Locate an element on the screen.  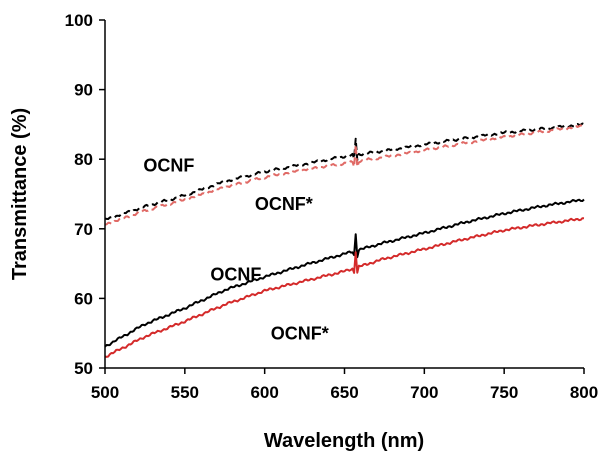
x-axis-title: Wavelength (nm) is located at coordinates (344, 441).